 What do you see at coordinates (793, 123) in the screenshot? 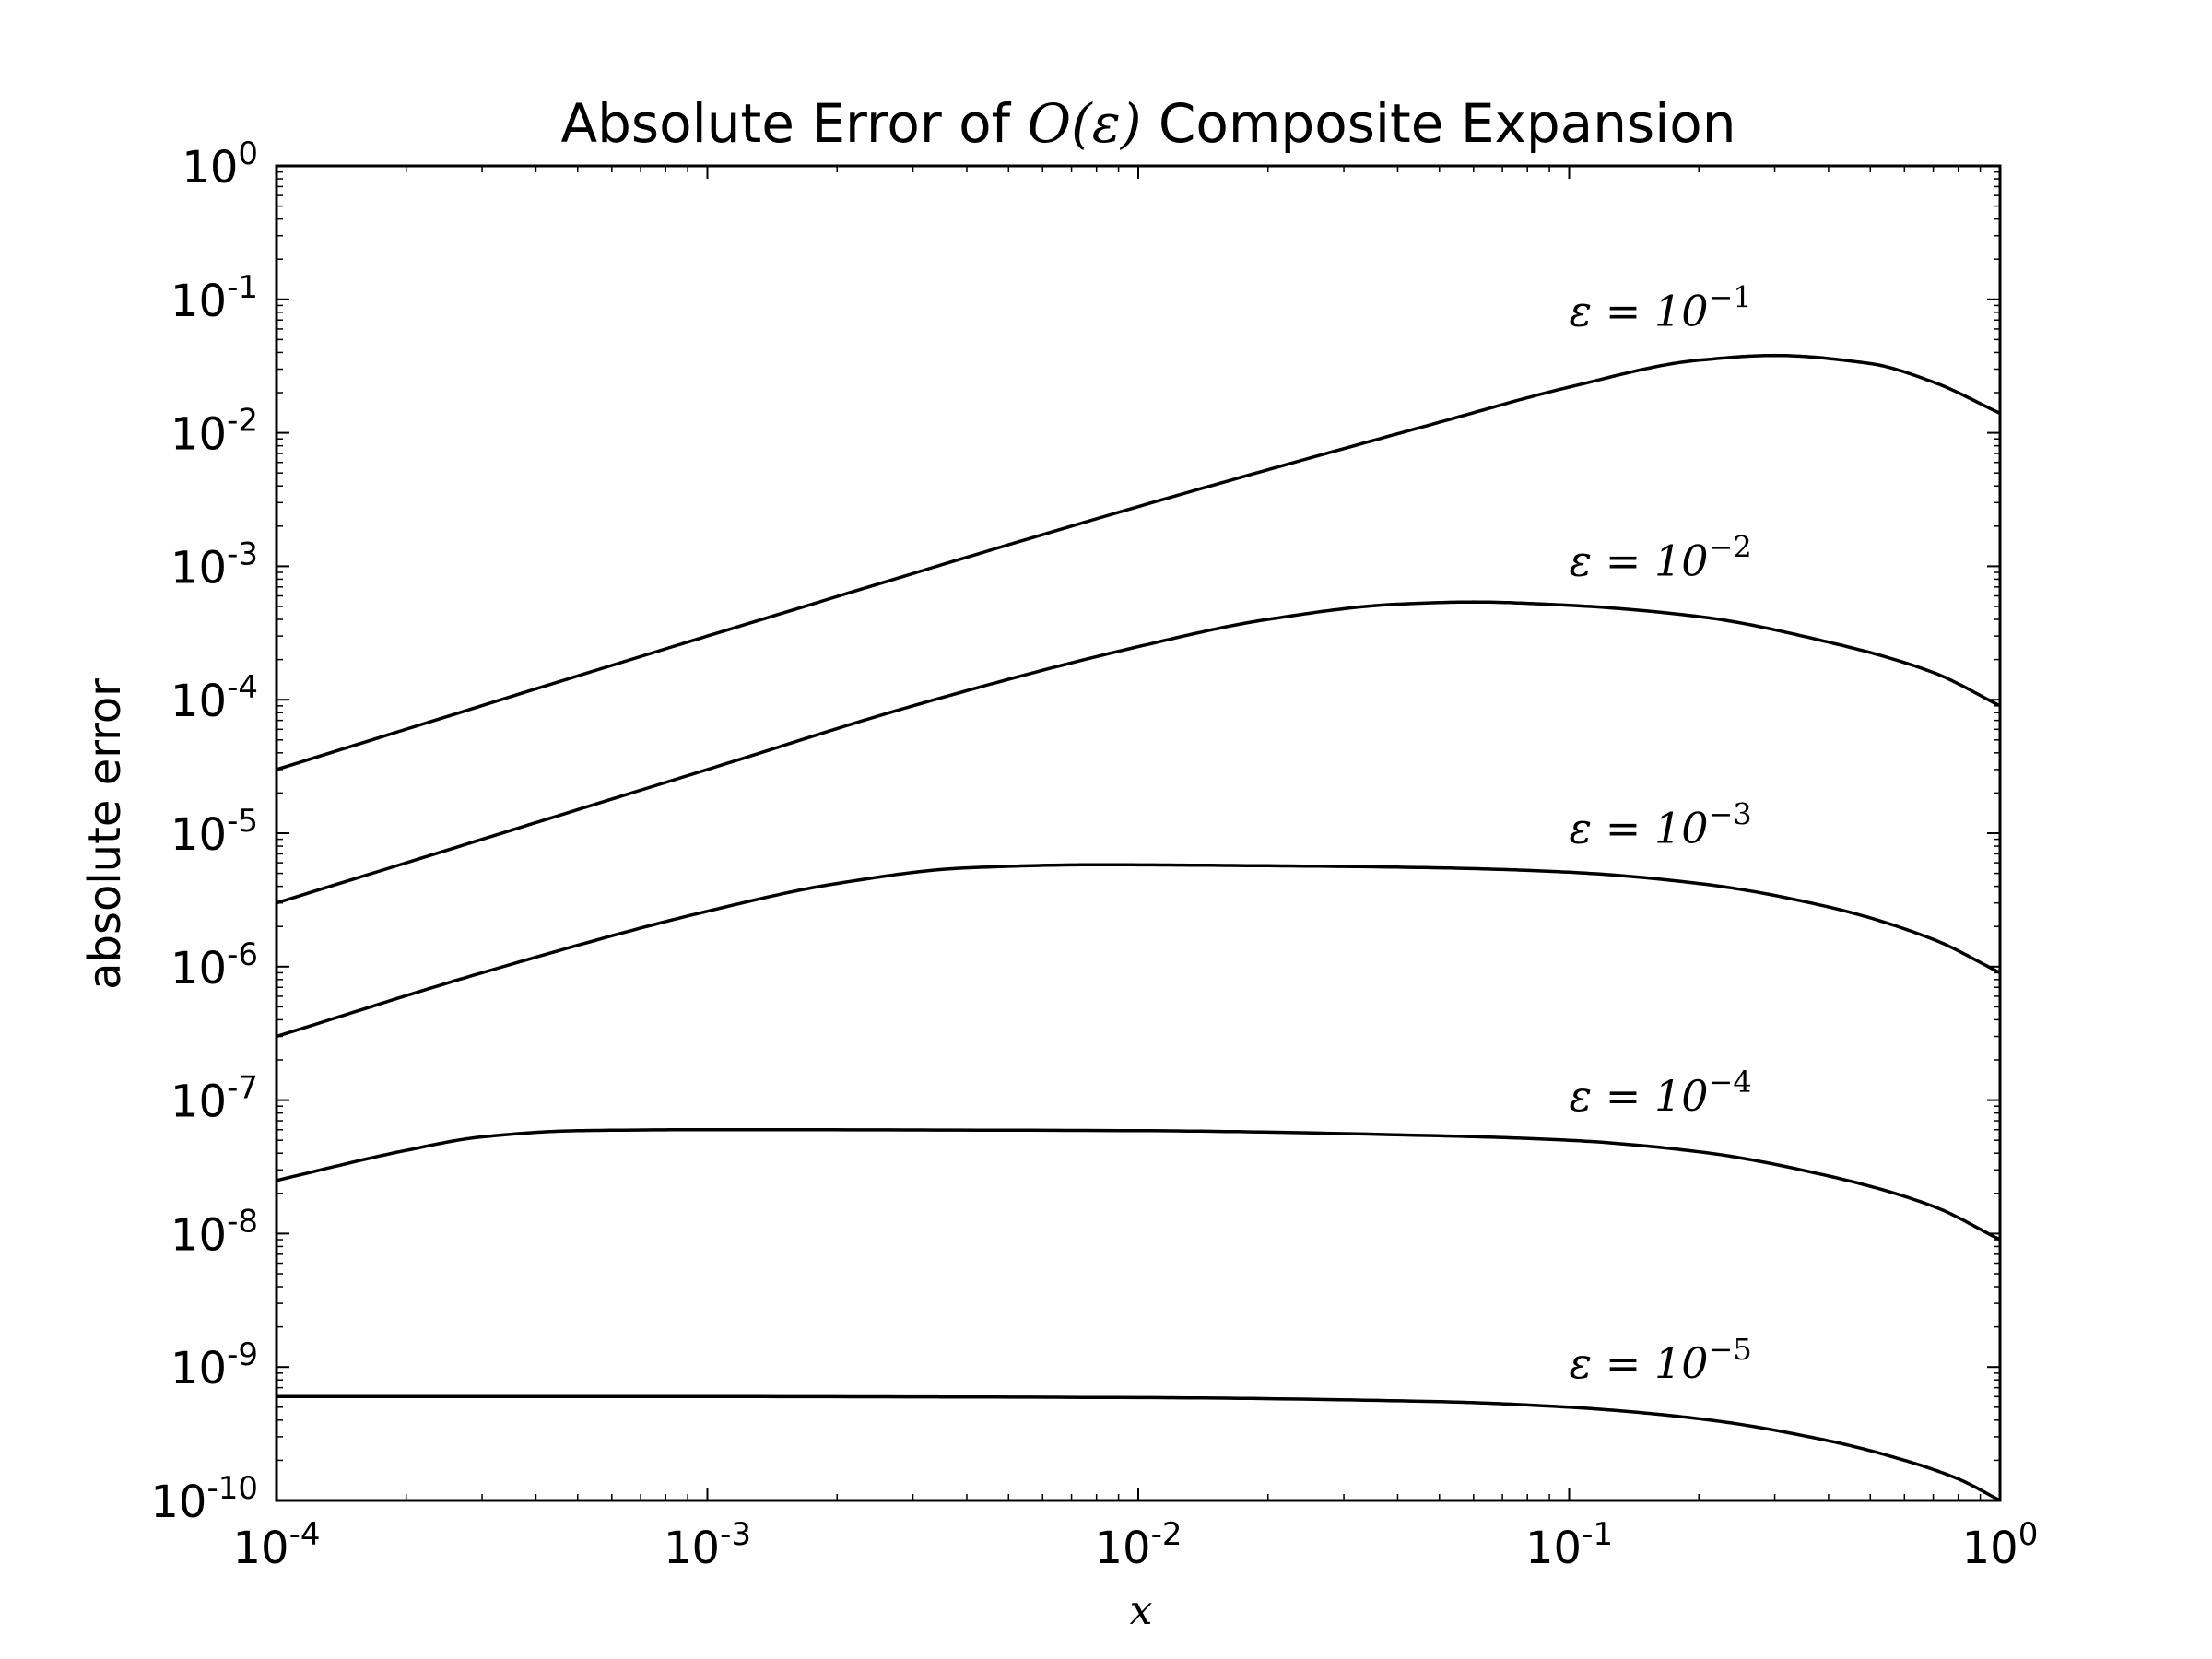
I see `chart-title-prefix: Absolute Error of` at bounding box center [793, 123].